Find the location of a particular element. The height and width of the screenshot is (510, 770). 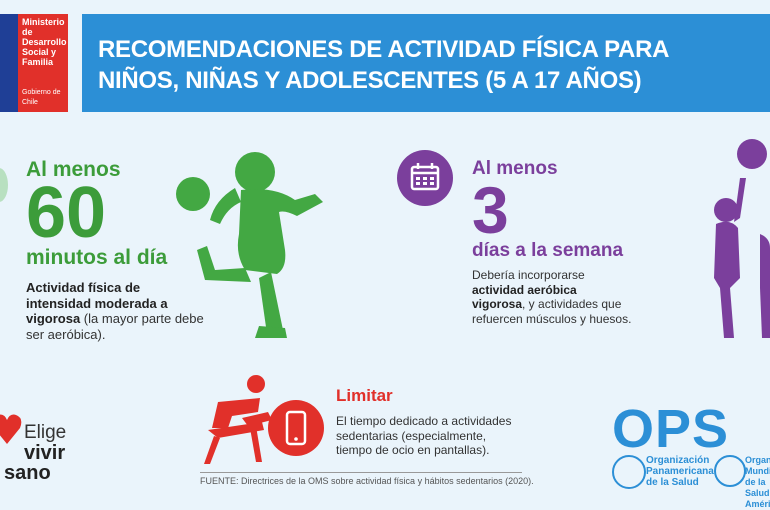

calendar-icon is located at coordinates (425, 178).